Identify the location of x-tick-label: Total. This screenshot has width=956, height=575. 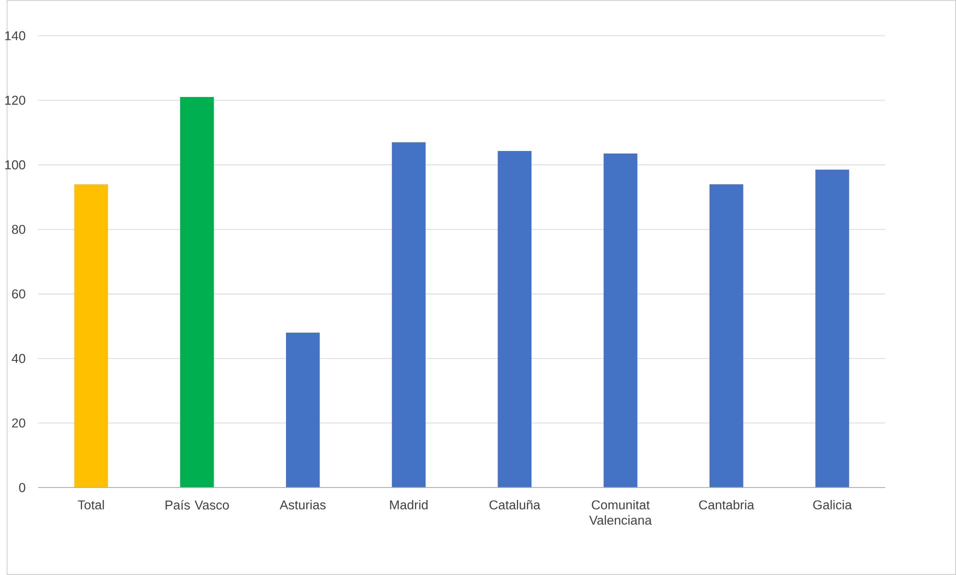
(91, 505).